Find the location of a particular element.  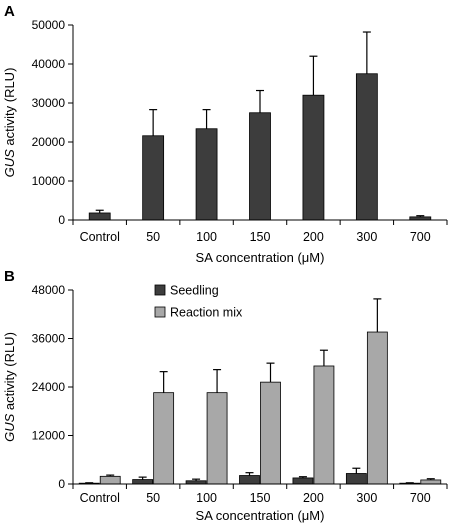

y-tick-label: 36000 is located at coordinates (49, 339).